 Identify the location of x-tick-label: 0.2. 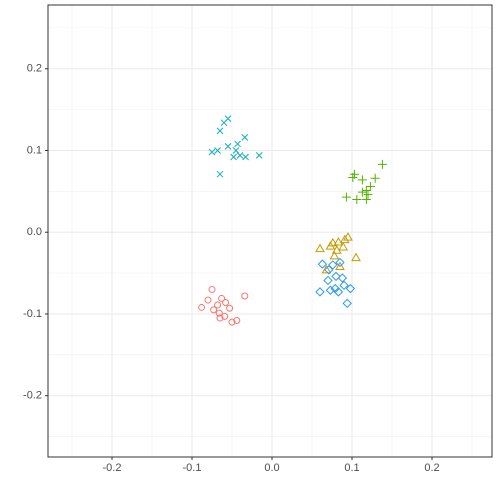
(431, 468).